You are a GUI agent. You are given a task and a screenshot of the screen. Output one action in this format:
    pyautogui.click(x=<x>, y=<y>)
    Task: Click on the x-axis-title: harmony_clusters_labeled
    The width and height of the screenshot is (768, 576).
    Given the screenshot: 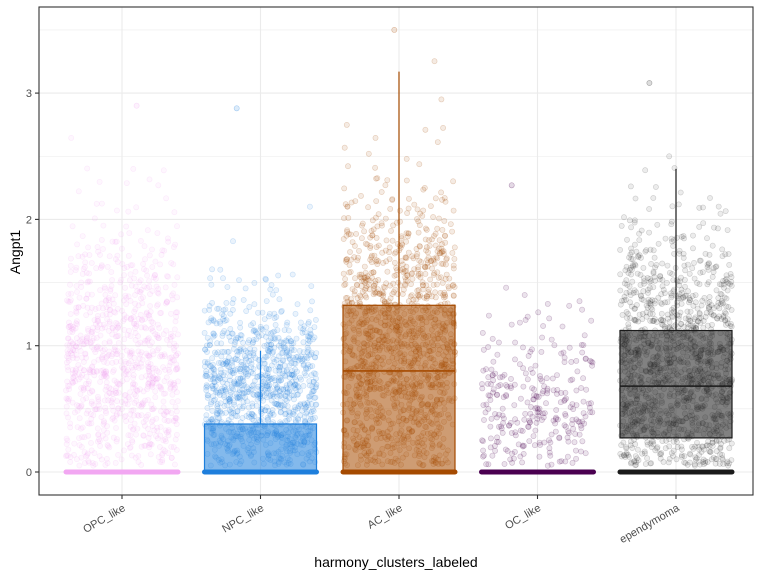 What is the action you would take?
    pyautogui.click(x=395, y=562)
    